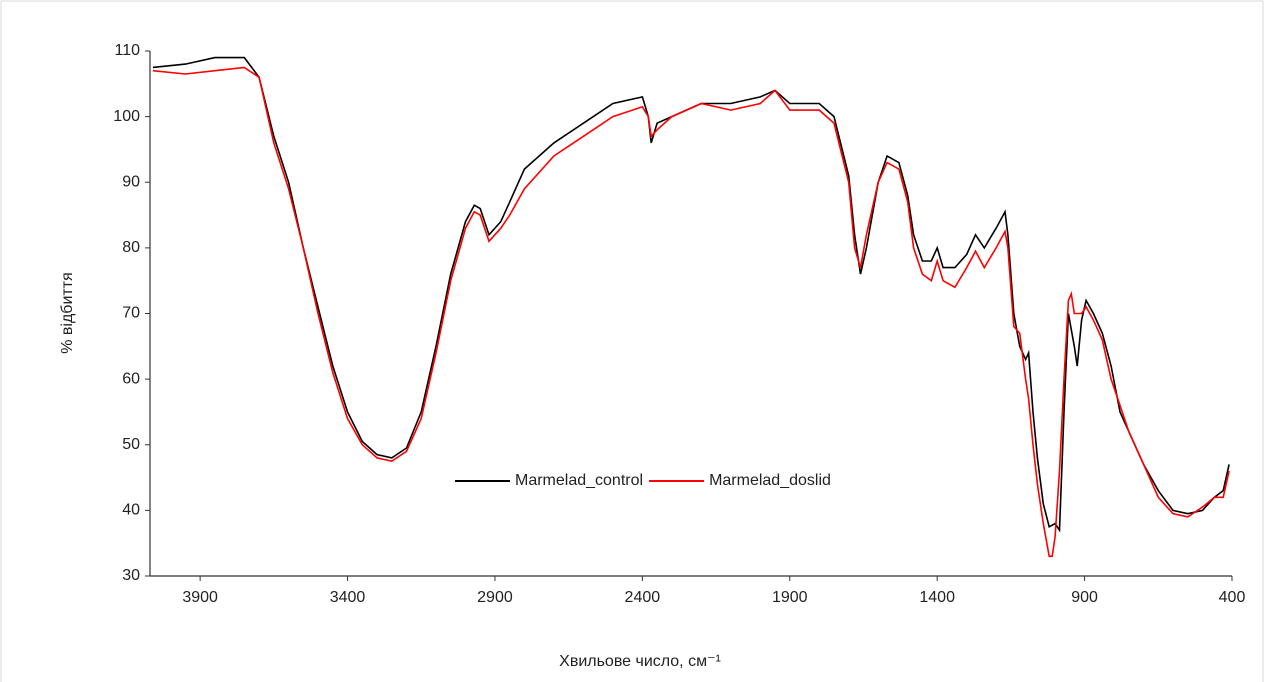  Describe the element at coordinates (131, 575) in the screenshot. I see `y-tick-label: 30` at that location.